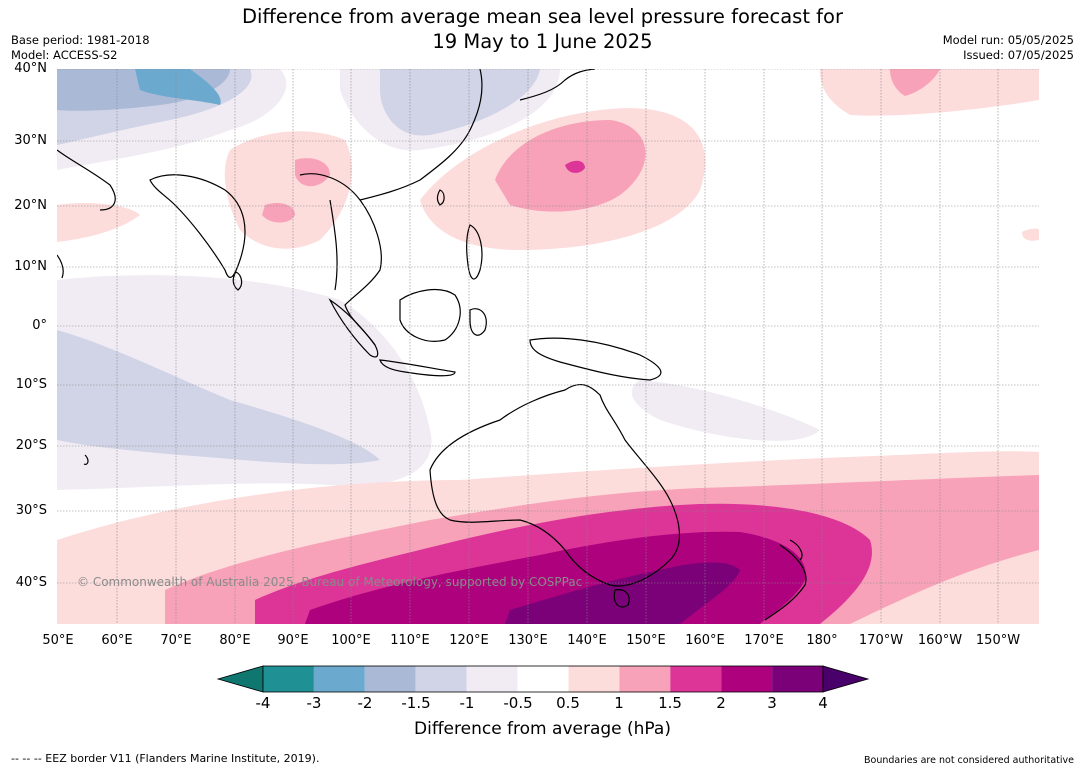 The height and width of the screenshot is (770, 1085). I want to click on coast-new-zealand, so click(785, 580).